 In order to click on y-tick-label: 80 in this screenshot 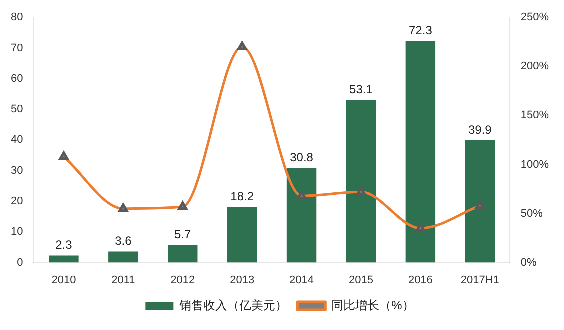, I will do `click(17, 18)`.